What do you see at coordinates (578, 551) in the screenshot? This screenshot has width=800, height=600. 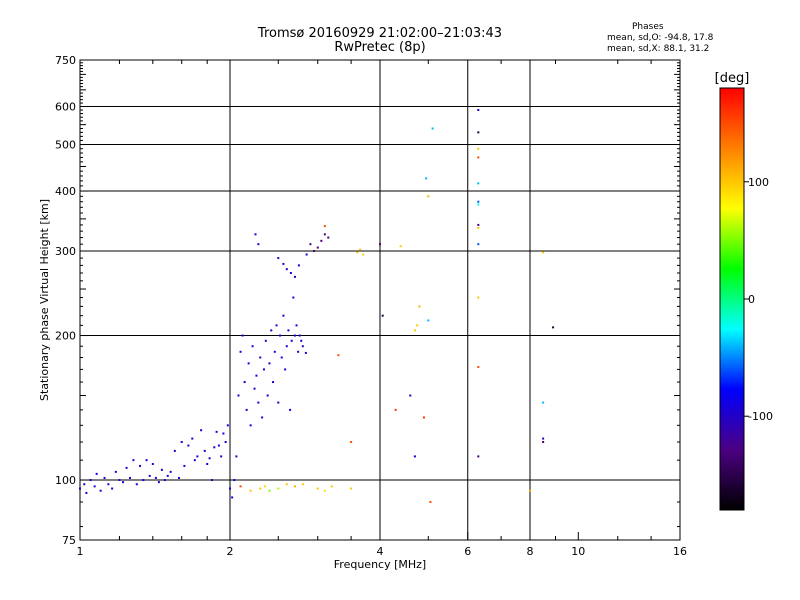 I see `x-tick-label: 10` at bounding box center [578, 551].